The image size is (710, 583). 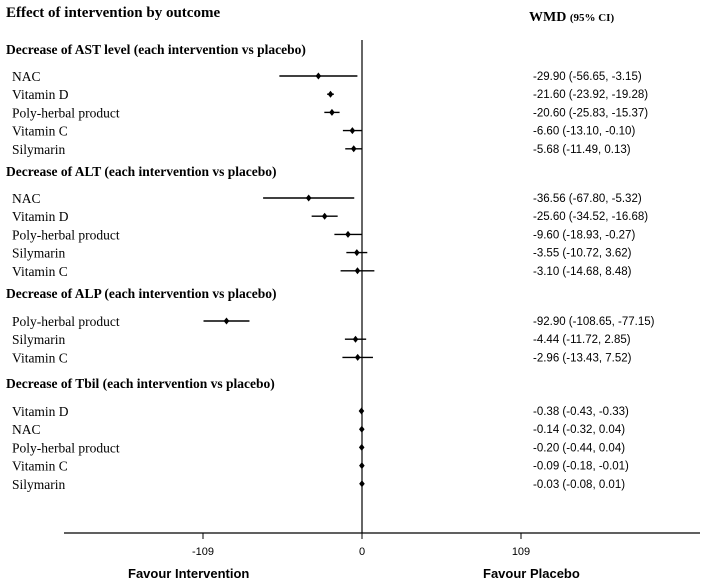 I want to click on x-label-right: Favour Placebo, so click(x=531, y=573).